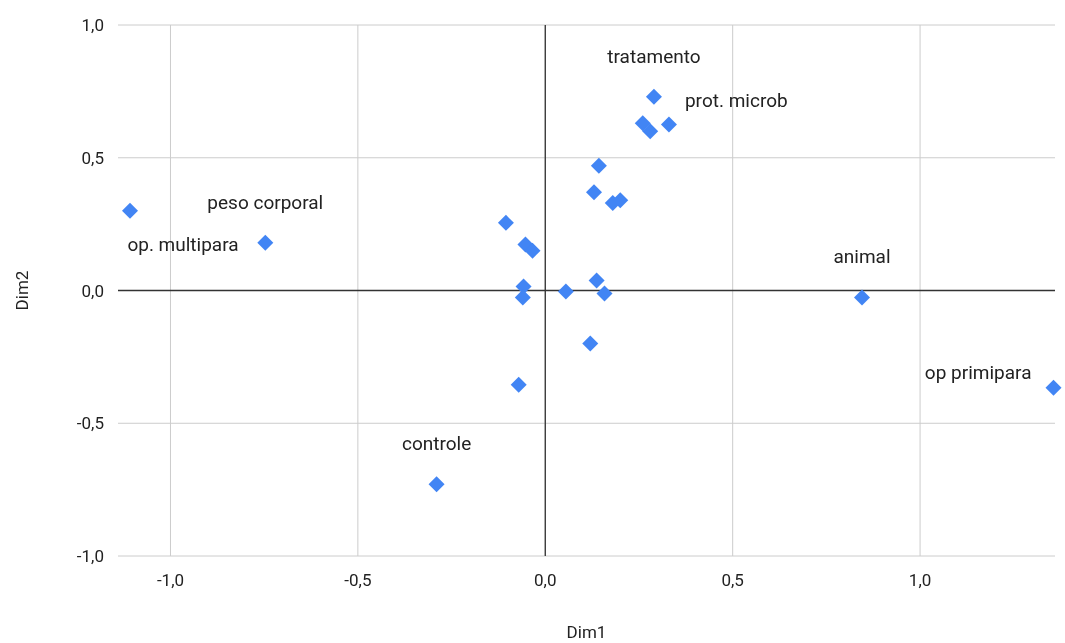 This screenshot has width=1065, height=643. I want to click on x-tick-label: 0,0, so click(545, 580).